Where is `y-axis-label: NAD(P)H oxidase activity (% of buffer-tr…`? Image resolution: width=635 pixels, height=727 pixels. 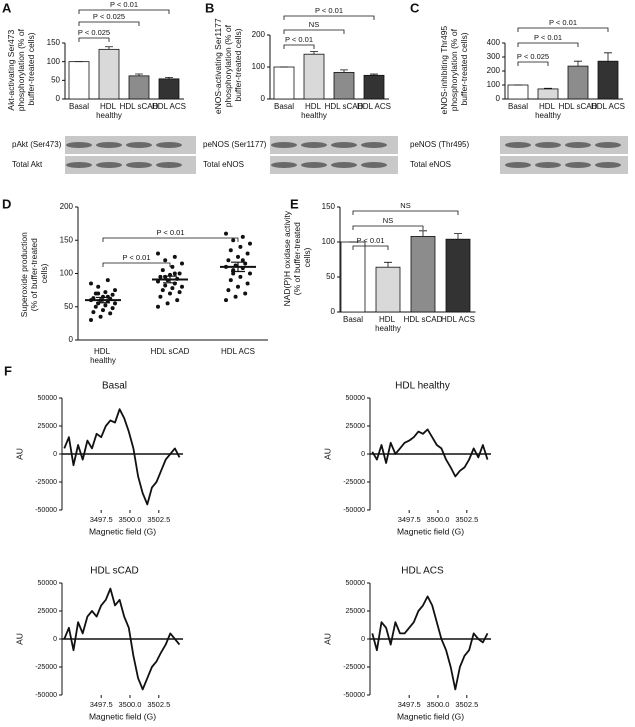 y-axis-label: NAD(P)H oxidase activity (% of buffer-tr… is located at coordinates (297, 258).